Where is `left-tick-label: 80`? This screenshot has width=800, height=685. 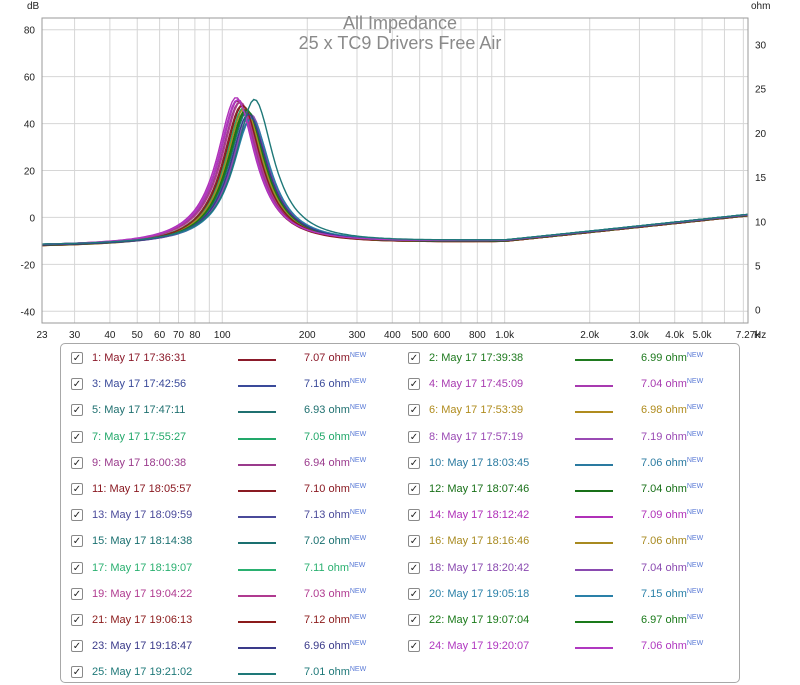
left-tick-label: 80 is located at coordinates (30, 31).